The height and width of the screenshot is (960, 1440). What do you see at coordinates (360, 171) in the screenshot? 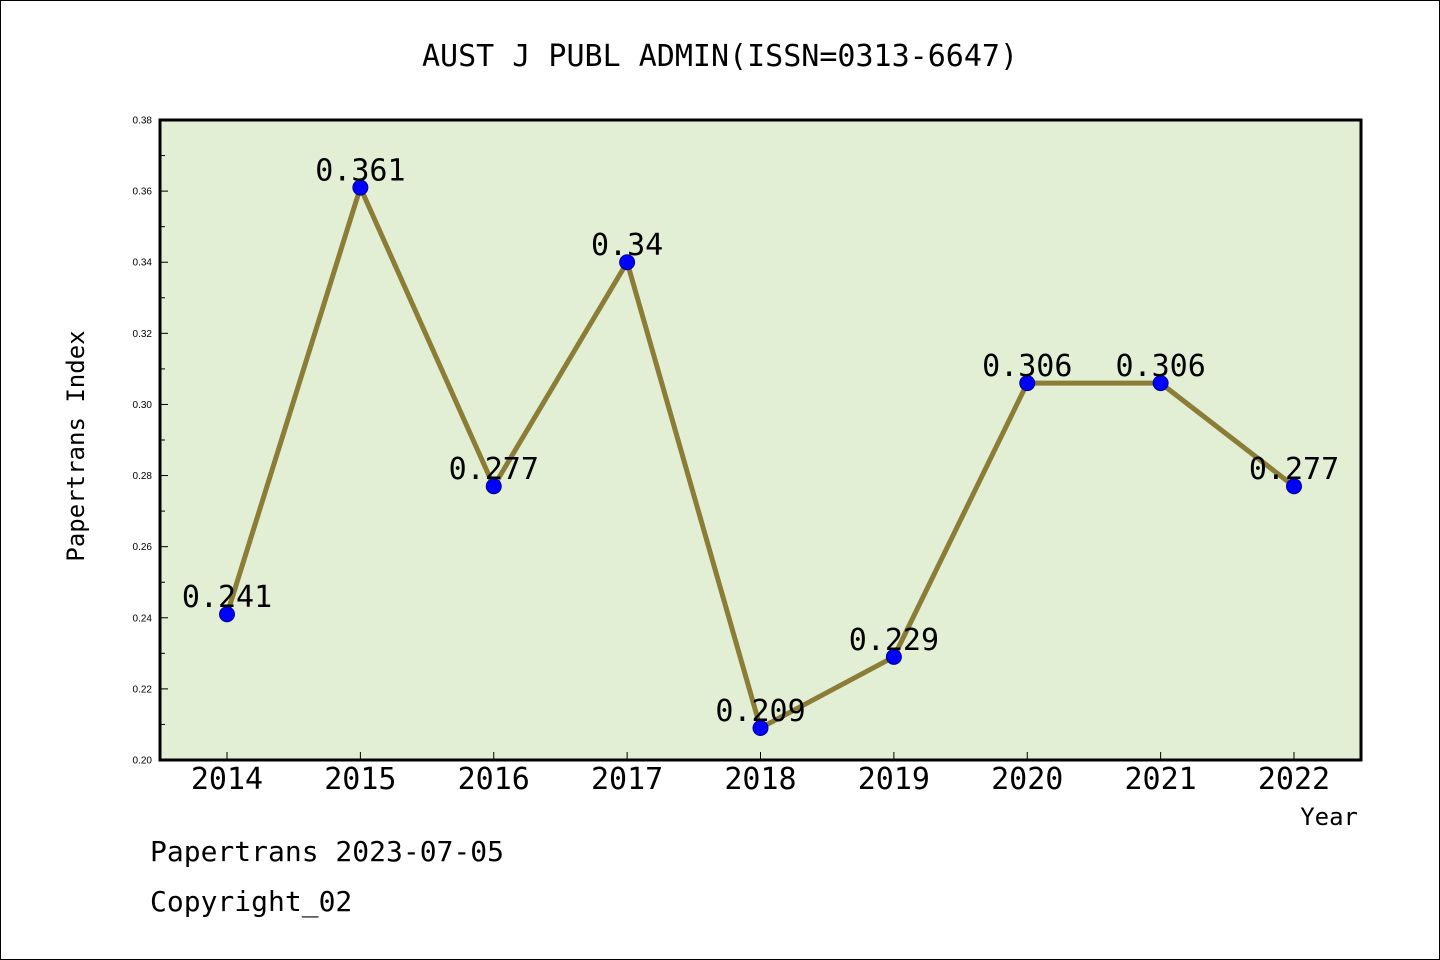
I see `data-label: 0.361` at bounding box center [360, 171].